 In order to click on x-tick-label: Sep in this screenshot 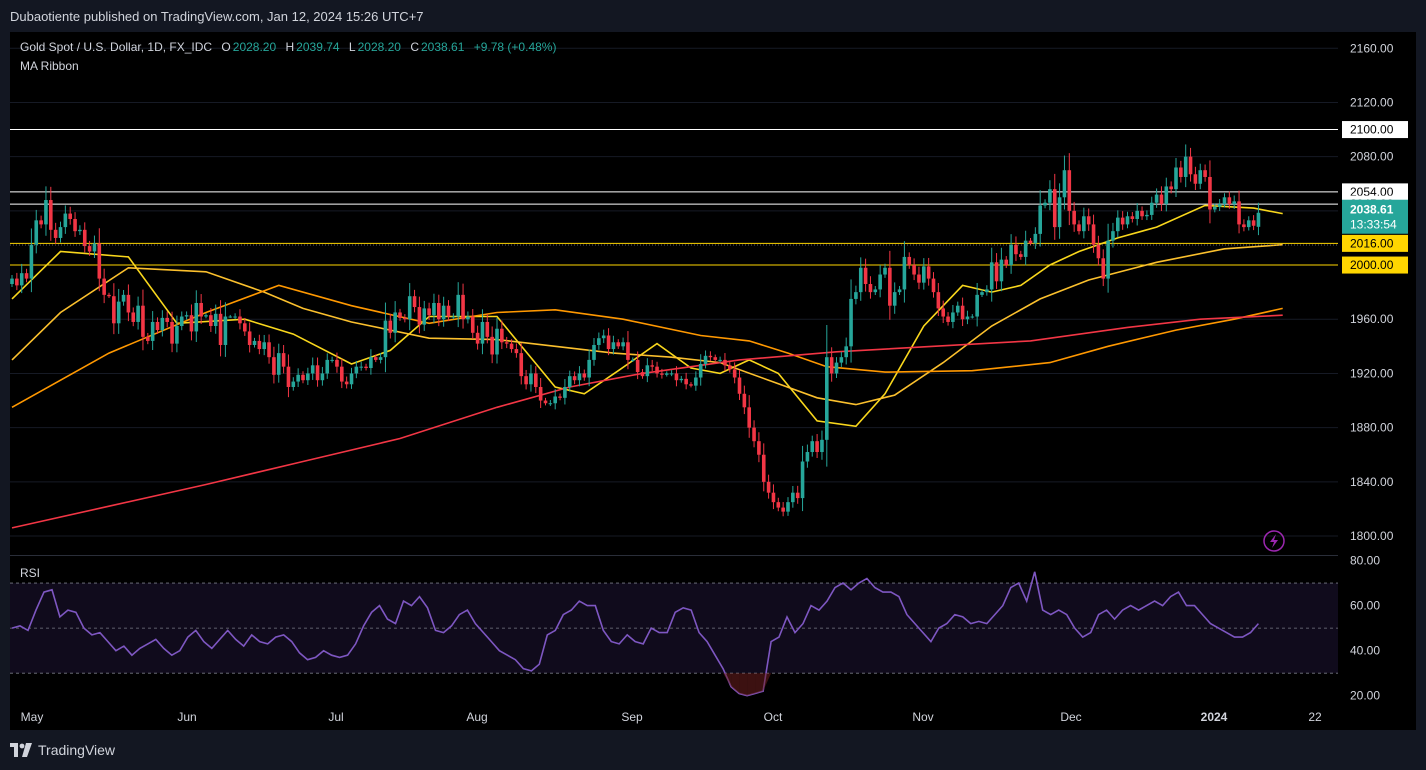, I will do `click(632, 717)`.